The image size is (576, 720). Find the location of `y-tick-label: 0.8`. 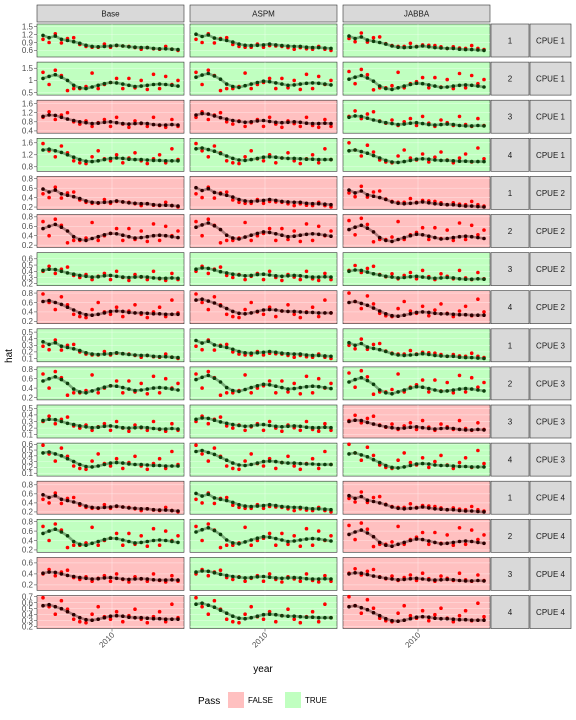

y-tick-label: 0.8 is located at coordinates (28, 167).